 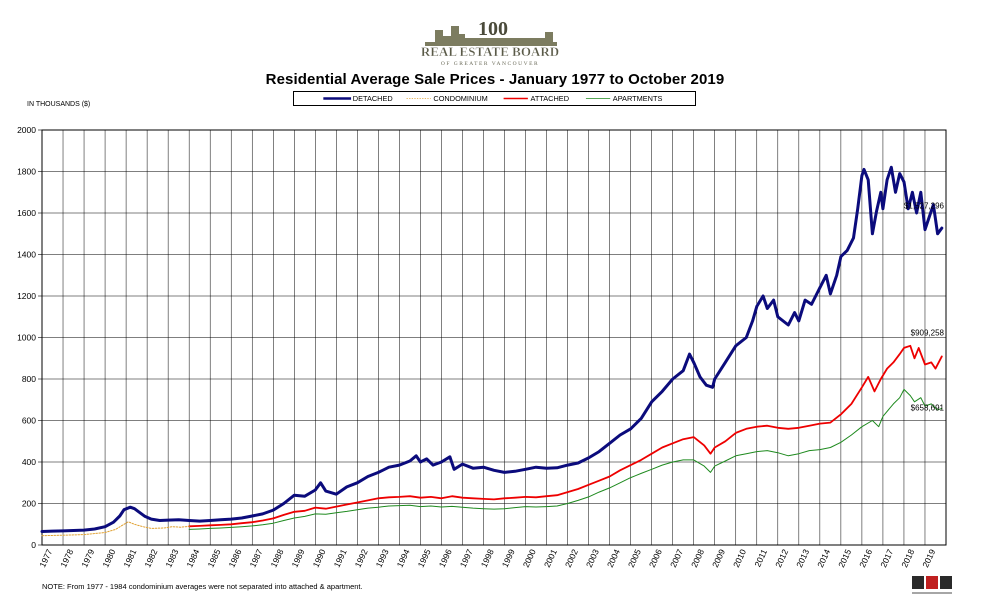 What do you see at coordinates (550, 558) in the screenshot?
I see `x-tick-label: 2001` at bounding box center [550, 558].